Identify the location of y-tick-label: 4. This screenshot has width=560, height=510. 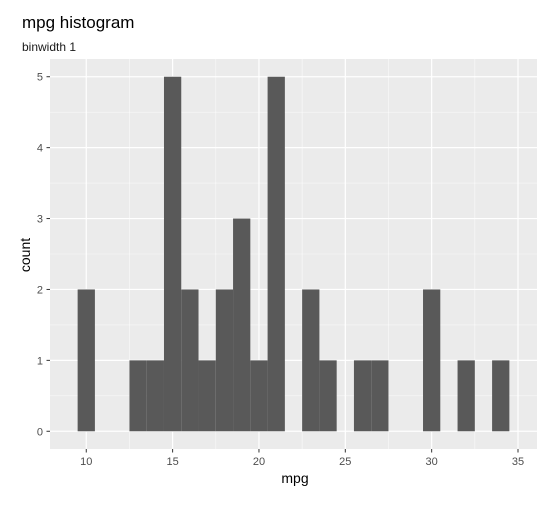
(40, 149).